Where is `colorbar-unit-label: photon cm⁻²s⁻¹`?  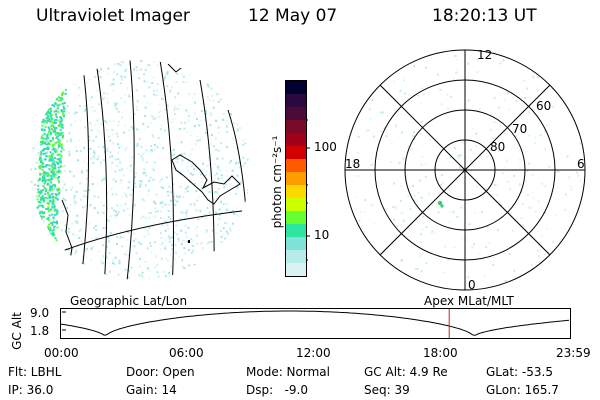
colorbar-unit-label: photon cm⁻²s⁻¹ is located at coordinates (277, 182).